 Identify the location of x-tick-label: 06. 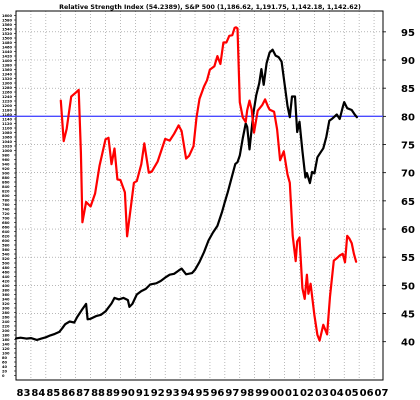
(367, 393).